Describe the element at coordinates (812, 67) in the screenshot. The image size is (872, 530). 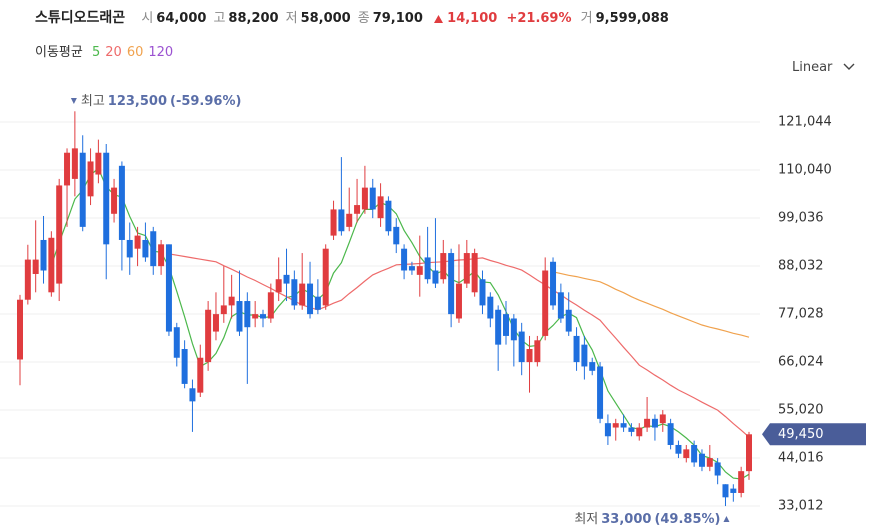
I see `scale-label: Linear` at that location.